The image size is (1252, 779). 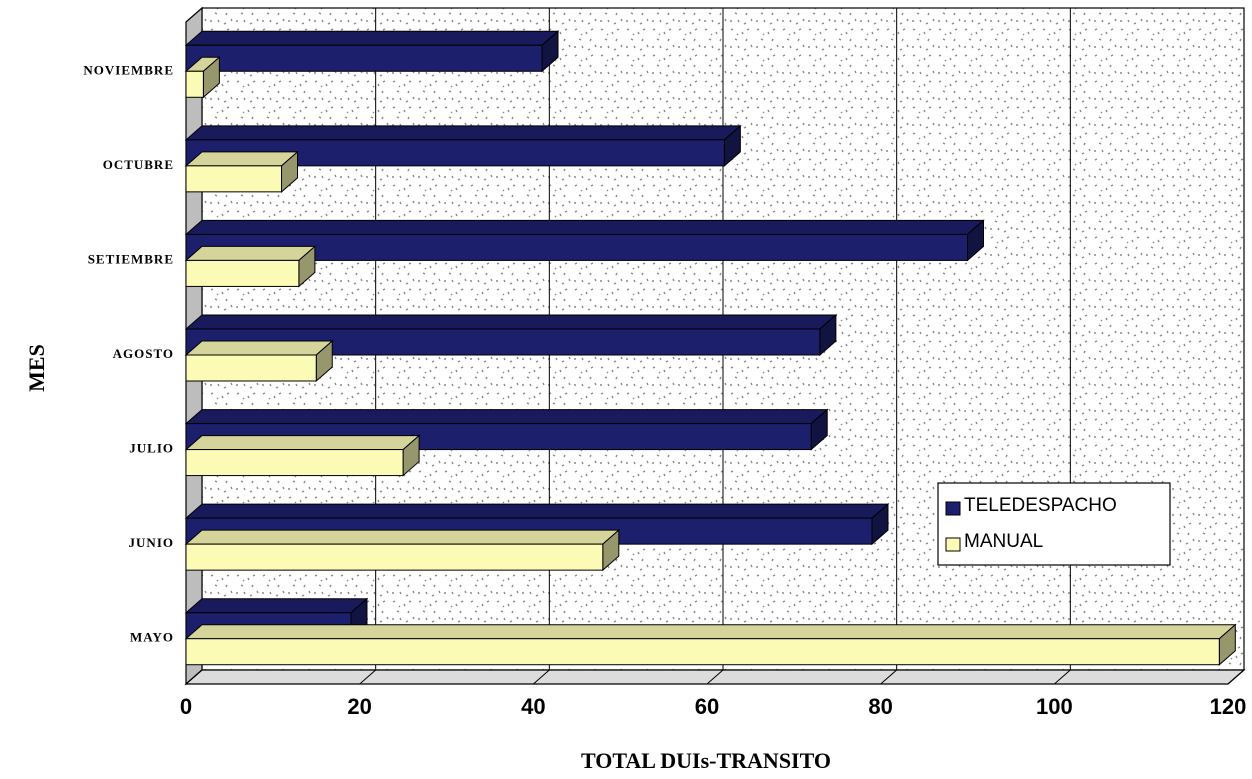 What do you see at coordinates (151, 448) in the screenshot?
I see `y-tick-label: JULIO` at bounding box center [151, 448].